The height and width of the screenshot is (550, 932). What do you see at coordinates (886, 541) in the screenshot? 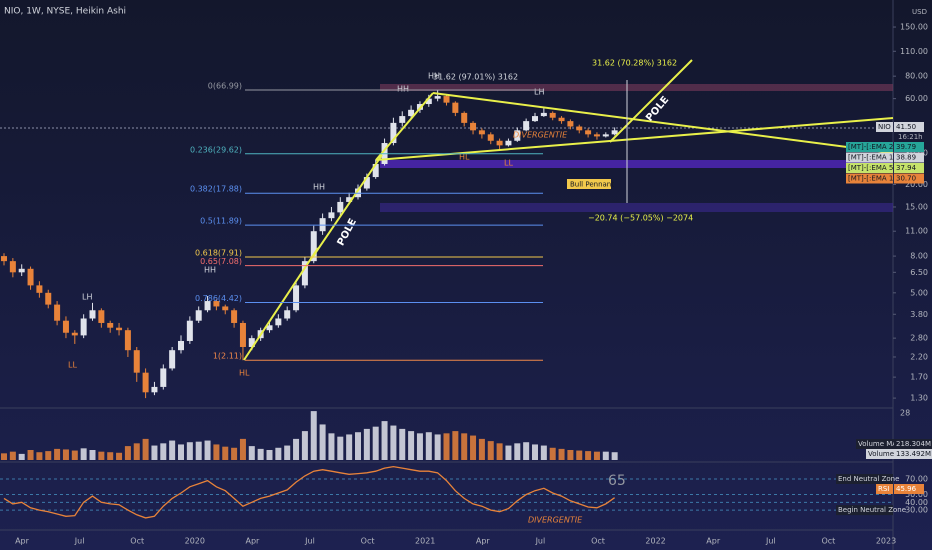
I see `x-tick-label: 2023` at bounding box center [886, 541].